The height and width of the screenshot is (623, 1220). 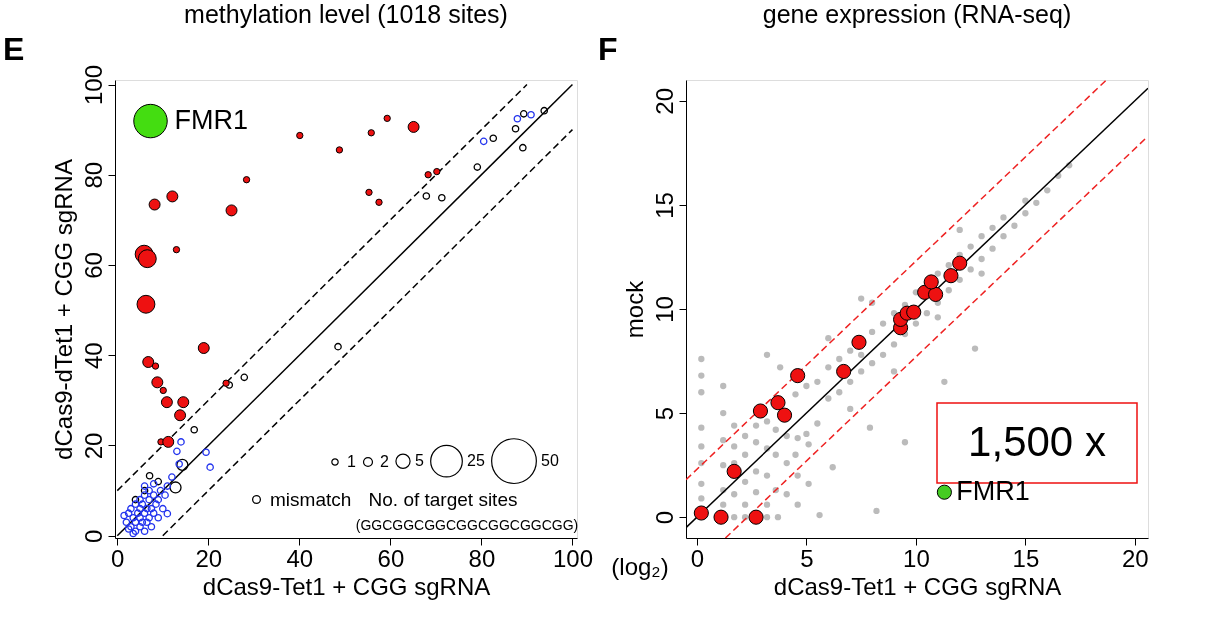 I want to click on legend-label: 5, so click(x=419, y=461).